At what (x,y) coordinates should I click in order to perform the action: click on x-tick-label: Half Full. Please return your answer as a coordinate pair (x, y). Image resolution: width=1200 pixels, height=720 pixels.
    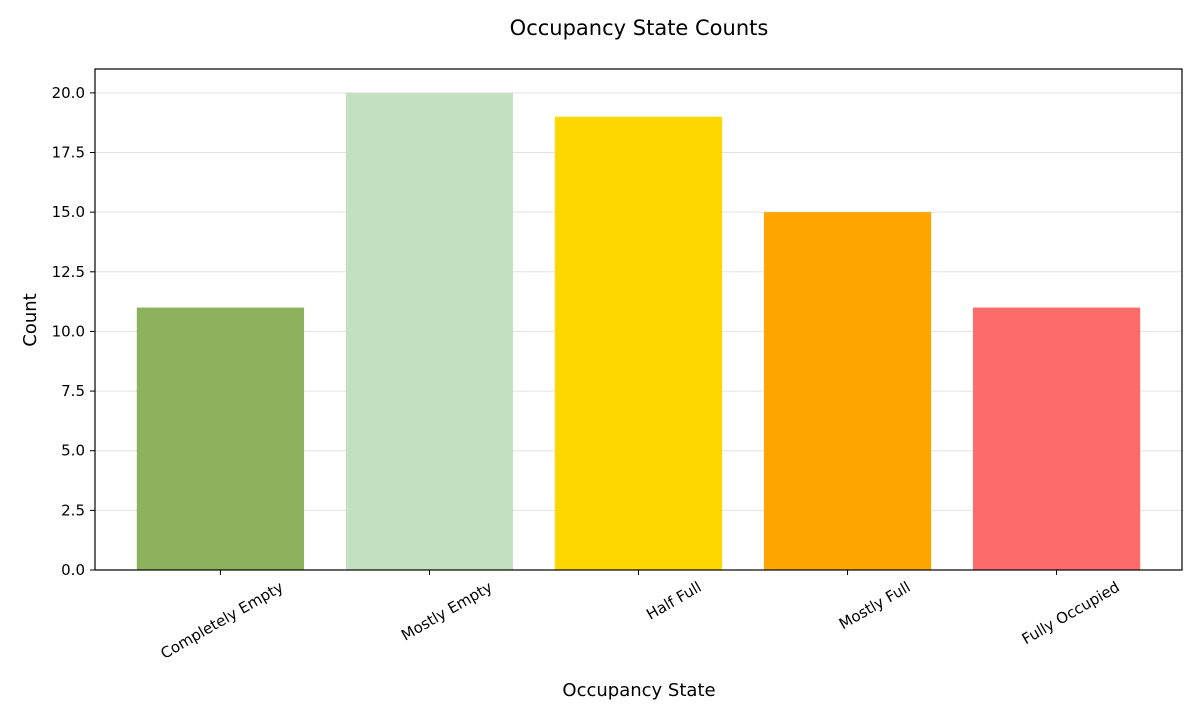
    Looking at the image, I should click on (673, 601).